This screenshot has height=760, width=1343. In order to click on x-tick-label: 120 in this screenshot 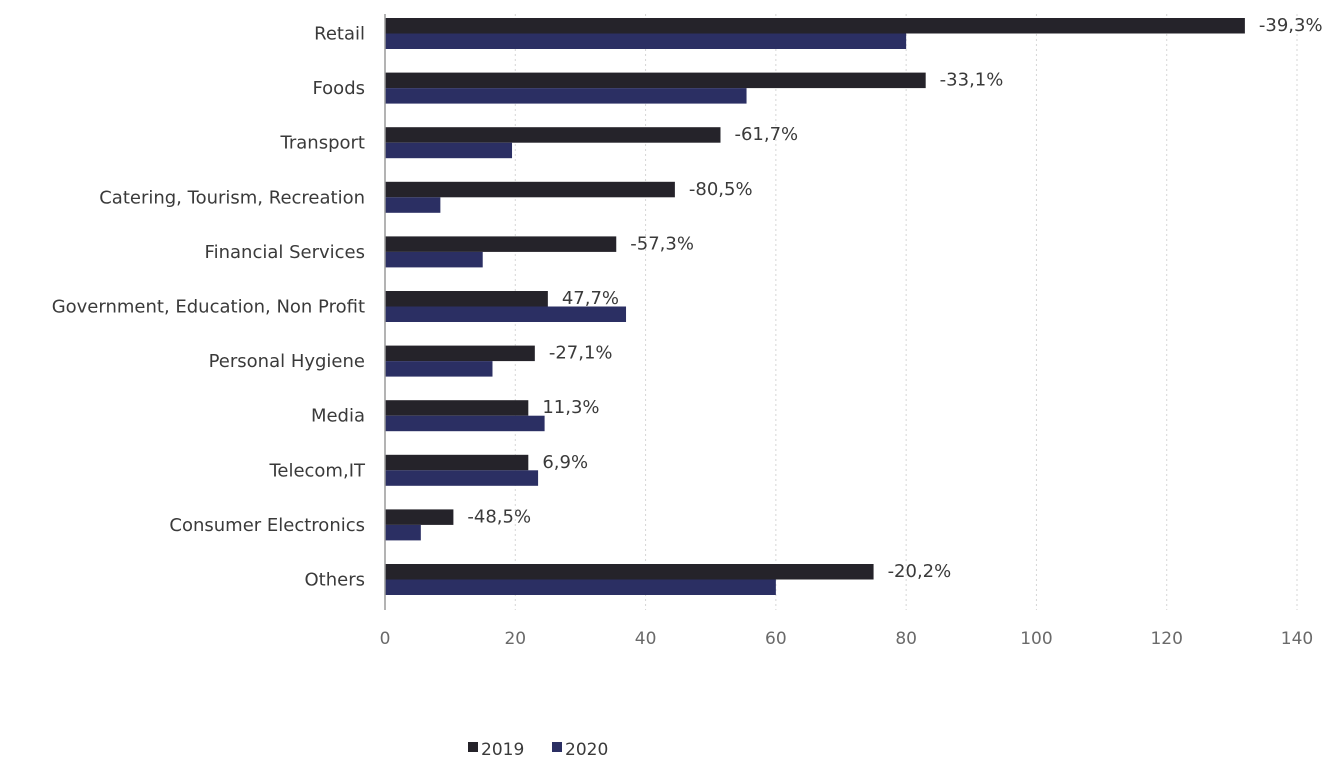, I will do `click(1166, 639)`.